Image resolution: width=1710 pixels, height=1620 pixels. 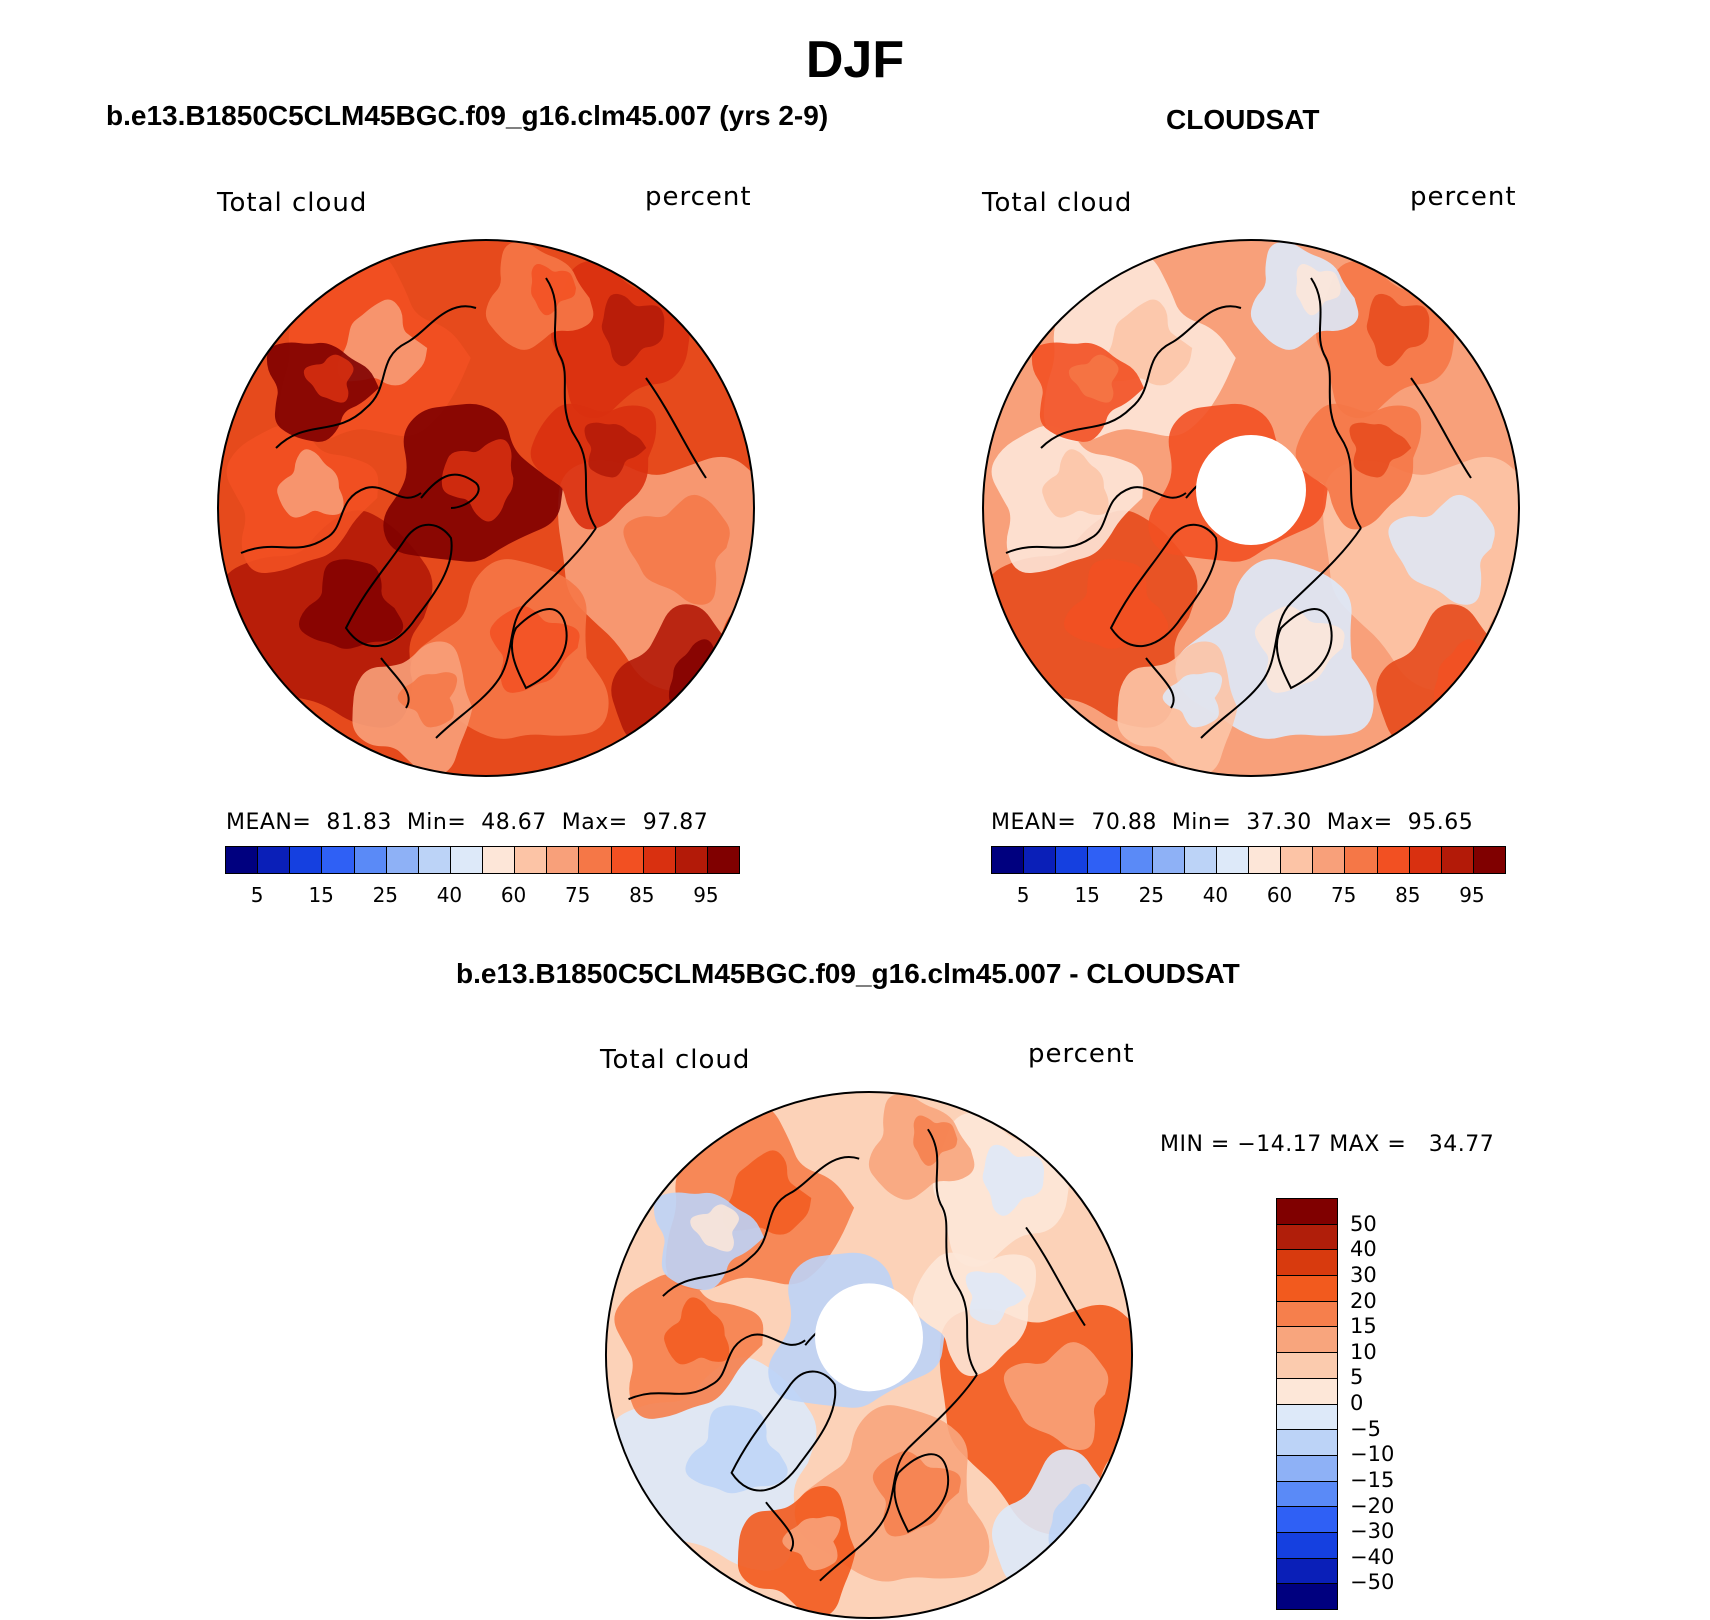 I want to click on panel3-colorbar-tick-label: 40, so click(x=1363, y=1249).